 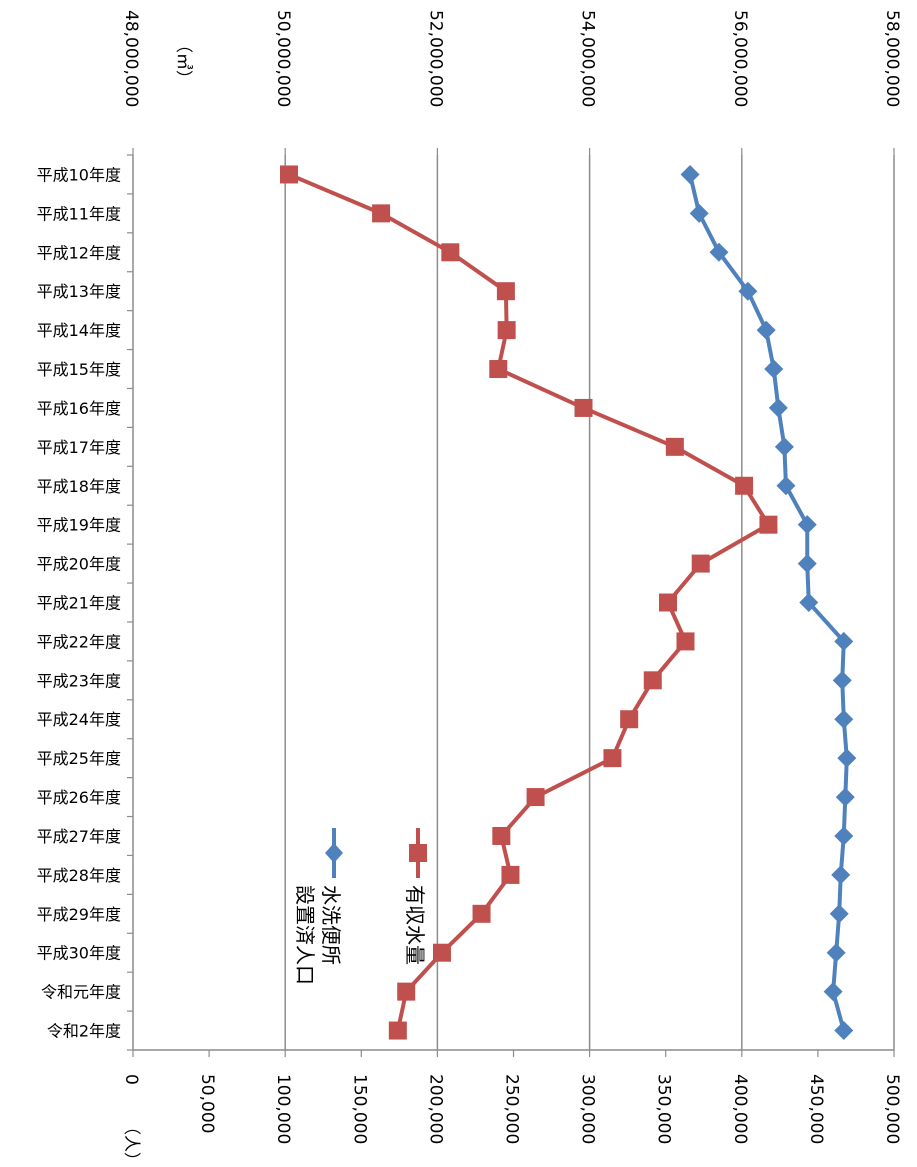 I want to click on category-label: 平成23年度, so click(x=79, y=680).